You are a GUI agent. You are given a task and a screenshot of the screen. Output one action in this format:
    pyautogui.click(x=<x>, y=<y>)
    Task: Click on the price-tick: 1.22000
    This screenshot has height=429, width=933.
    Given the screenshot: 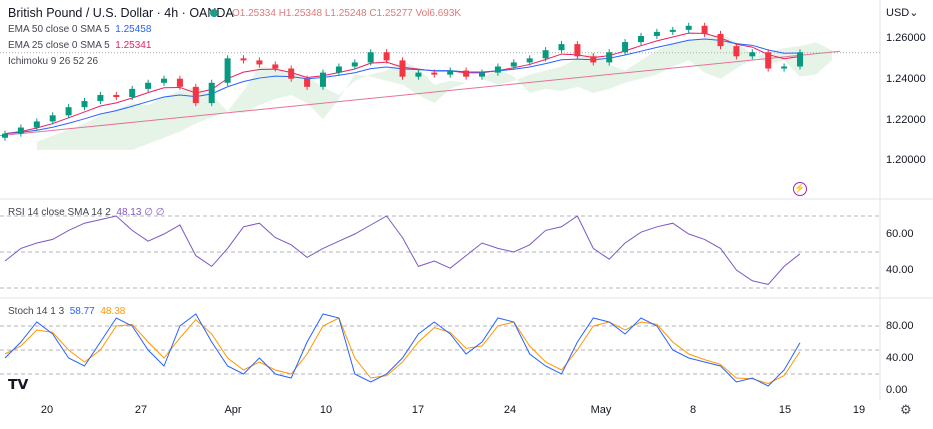 What is the action you would take?
    pyautogui.click(x=906, y=120)
    